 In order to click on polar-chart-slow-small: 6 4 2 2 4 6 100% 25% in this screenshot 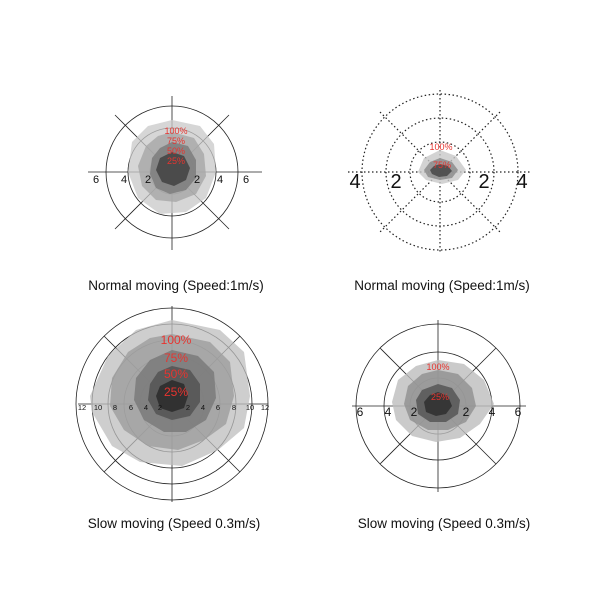, I will do `click(439, 406)`.